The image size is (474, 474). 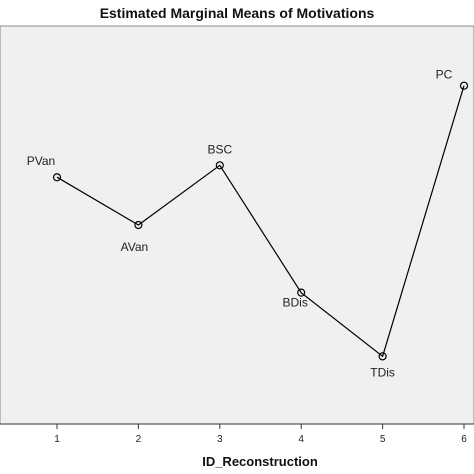 I want to click on point-label: BSC, so click(x=219, y=149).